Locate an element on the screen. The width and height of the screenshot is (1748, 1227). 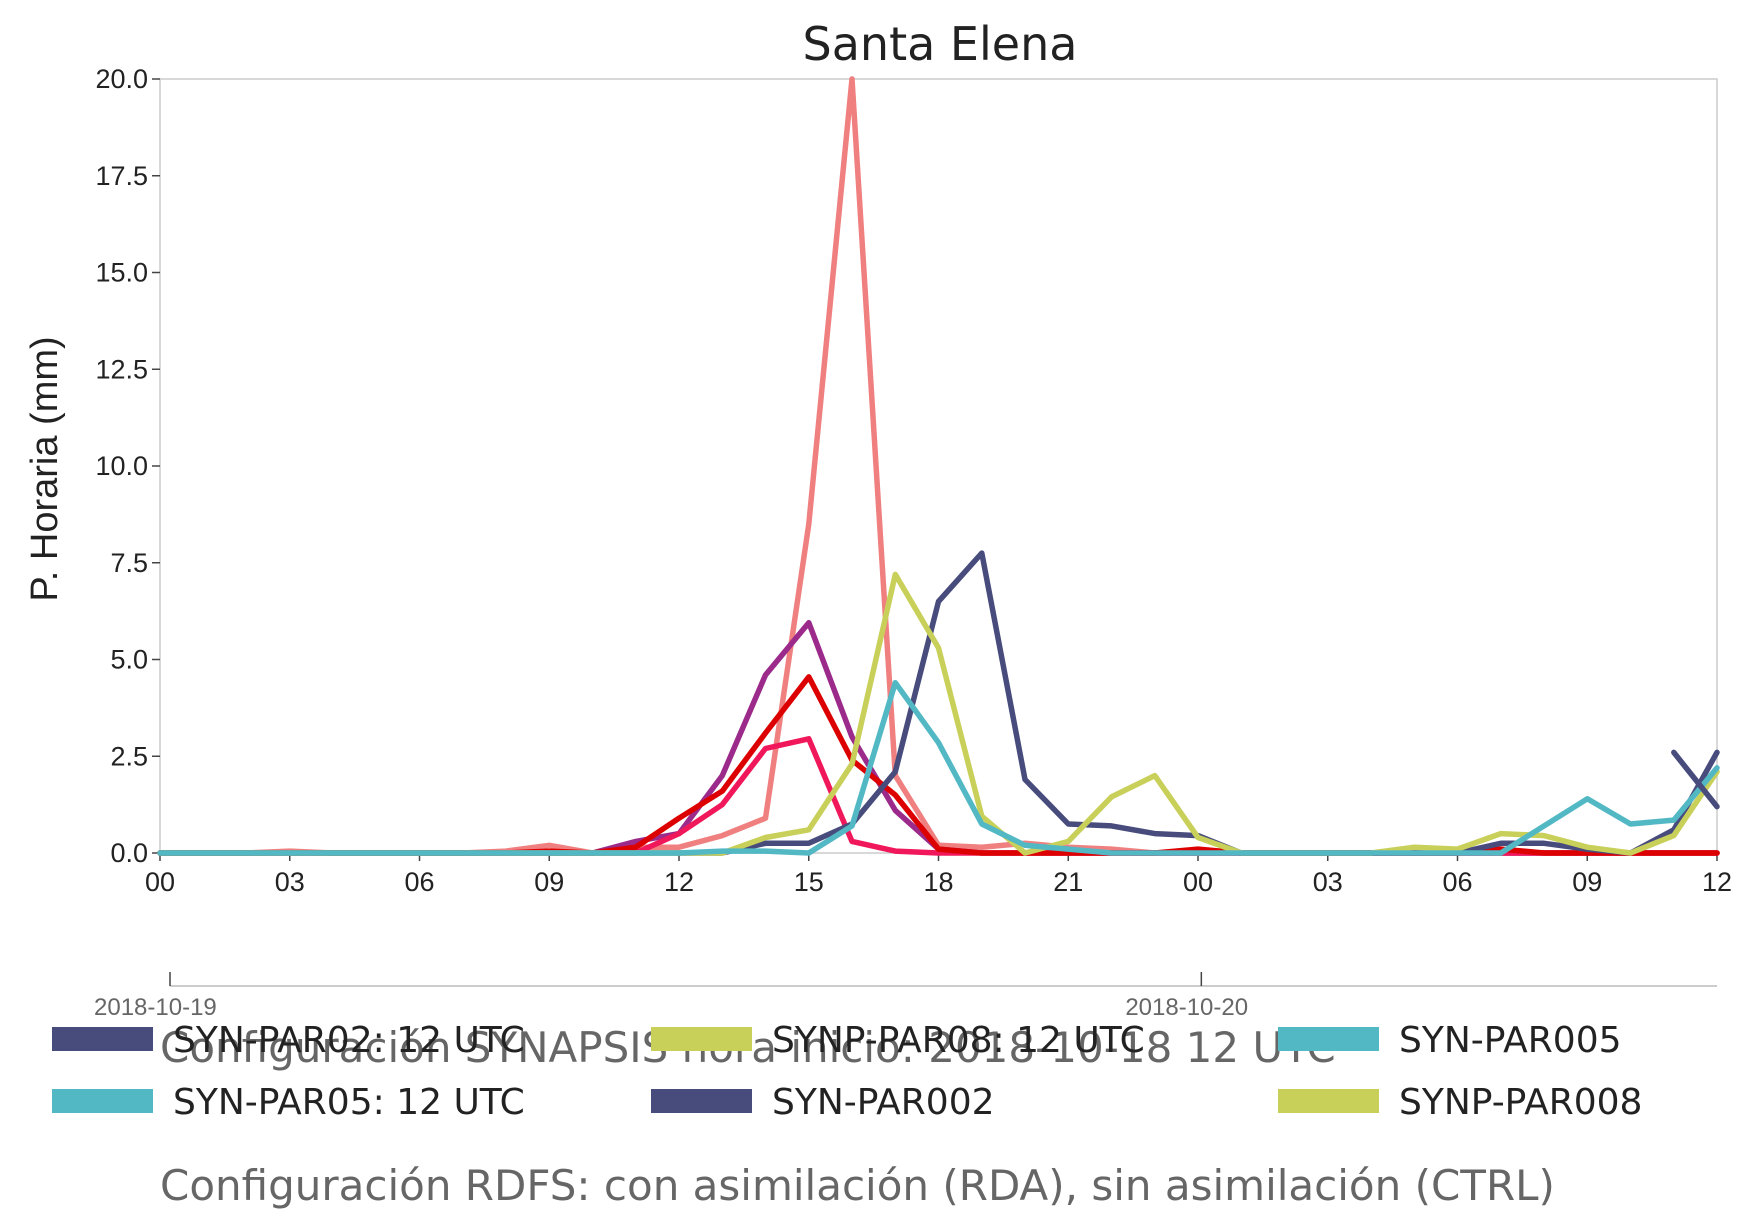
y-tick-label: 2.5 is located at coordinates (129, 756).